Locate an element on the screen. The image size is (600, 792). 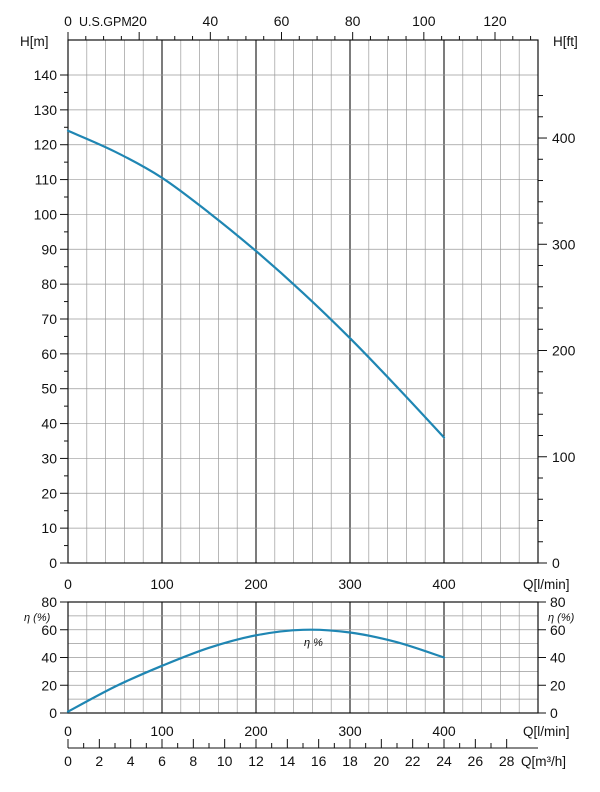
head-y-tick-label: 90 is located at coordinates (49, 249).